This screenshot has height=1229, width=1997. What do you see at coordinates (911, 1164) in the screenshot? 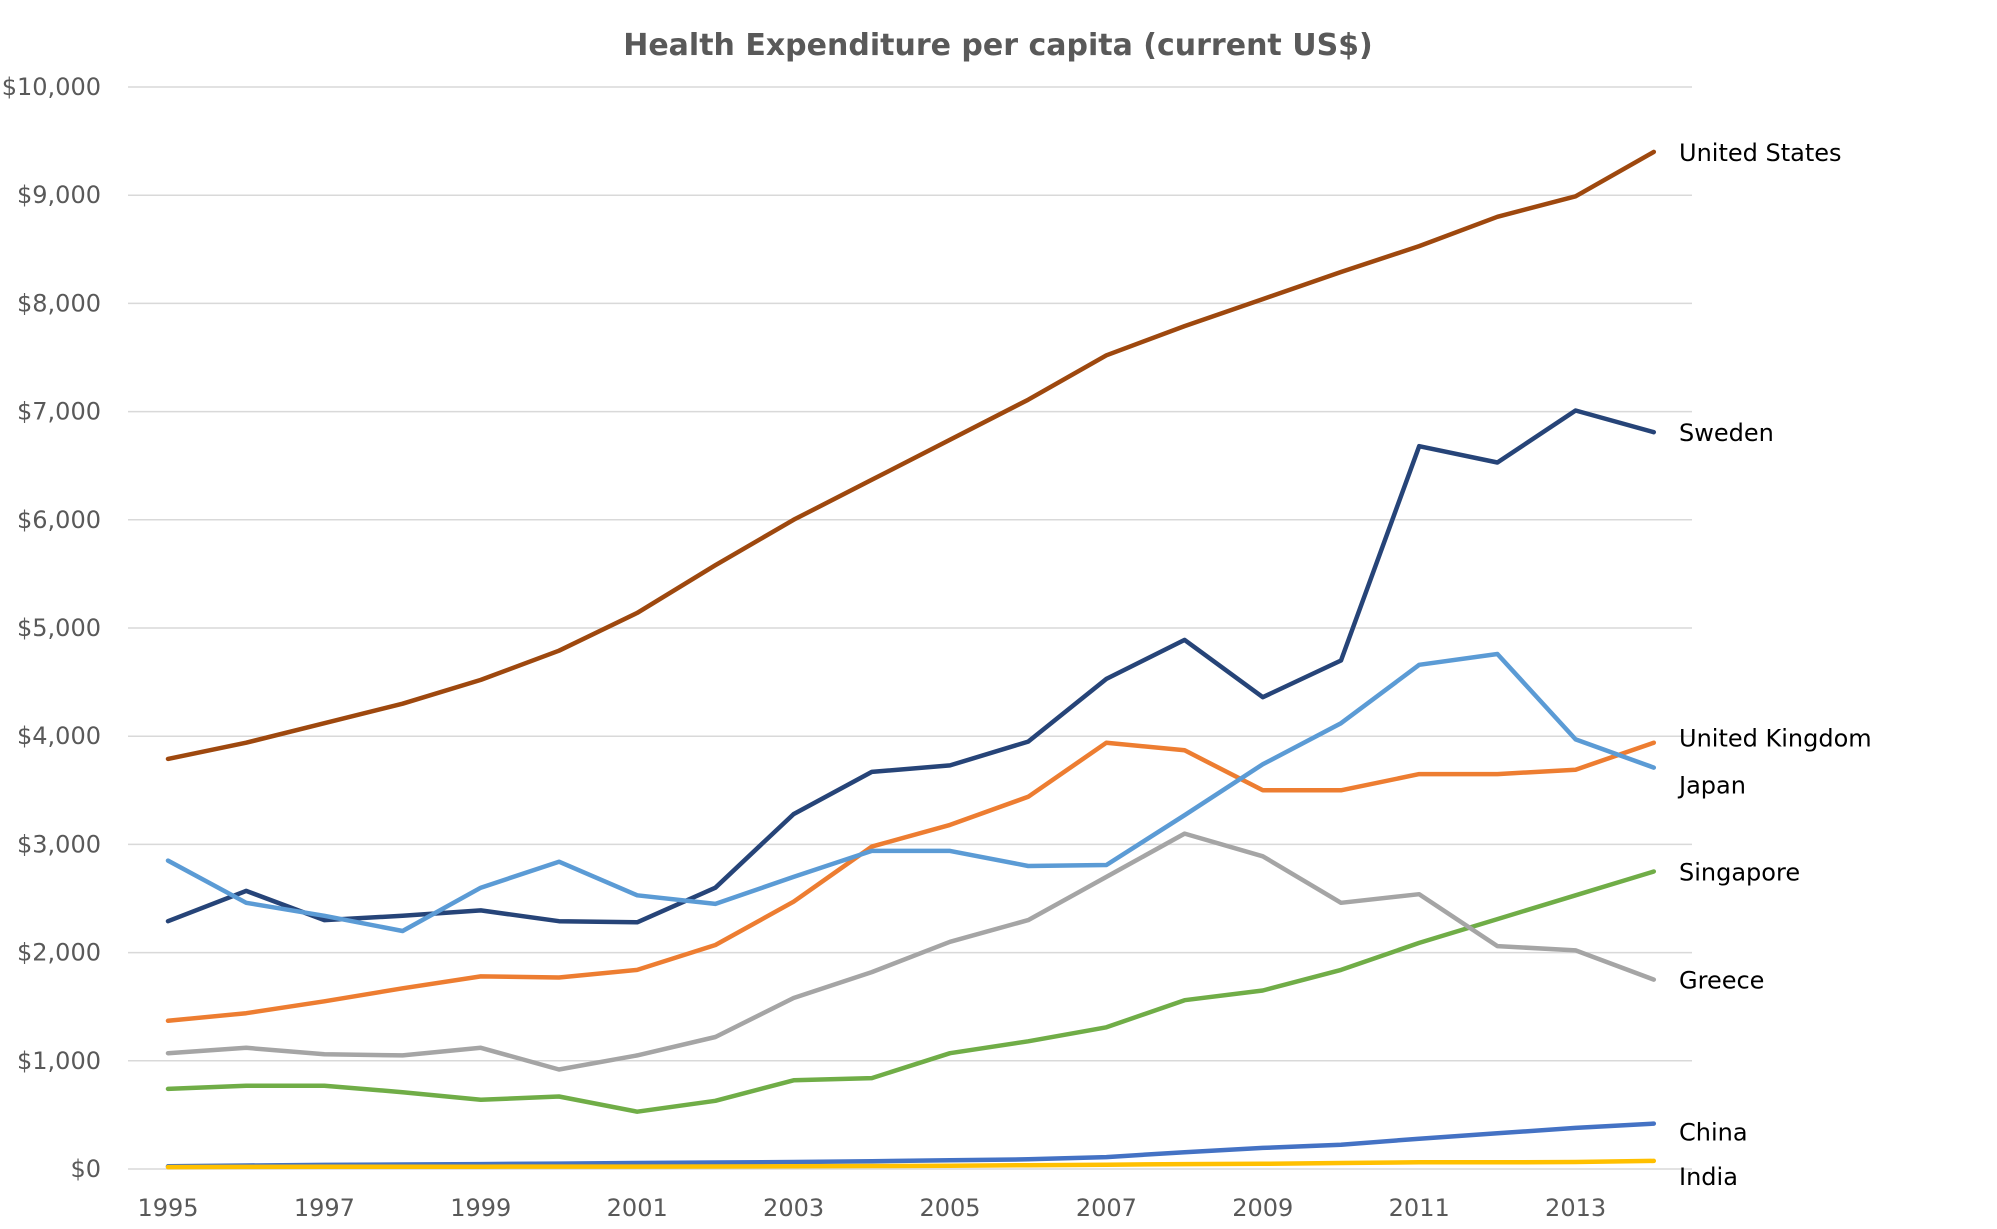
I see `series-line-india` at bounding box center [911, 1164].